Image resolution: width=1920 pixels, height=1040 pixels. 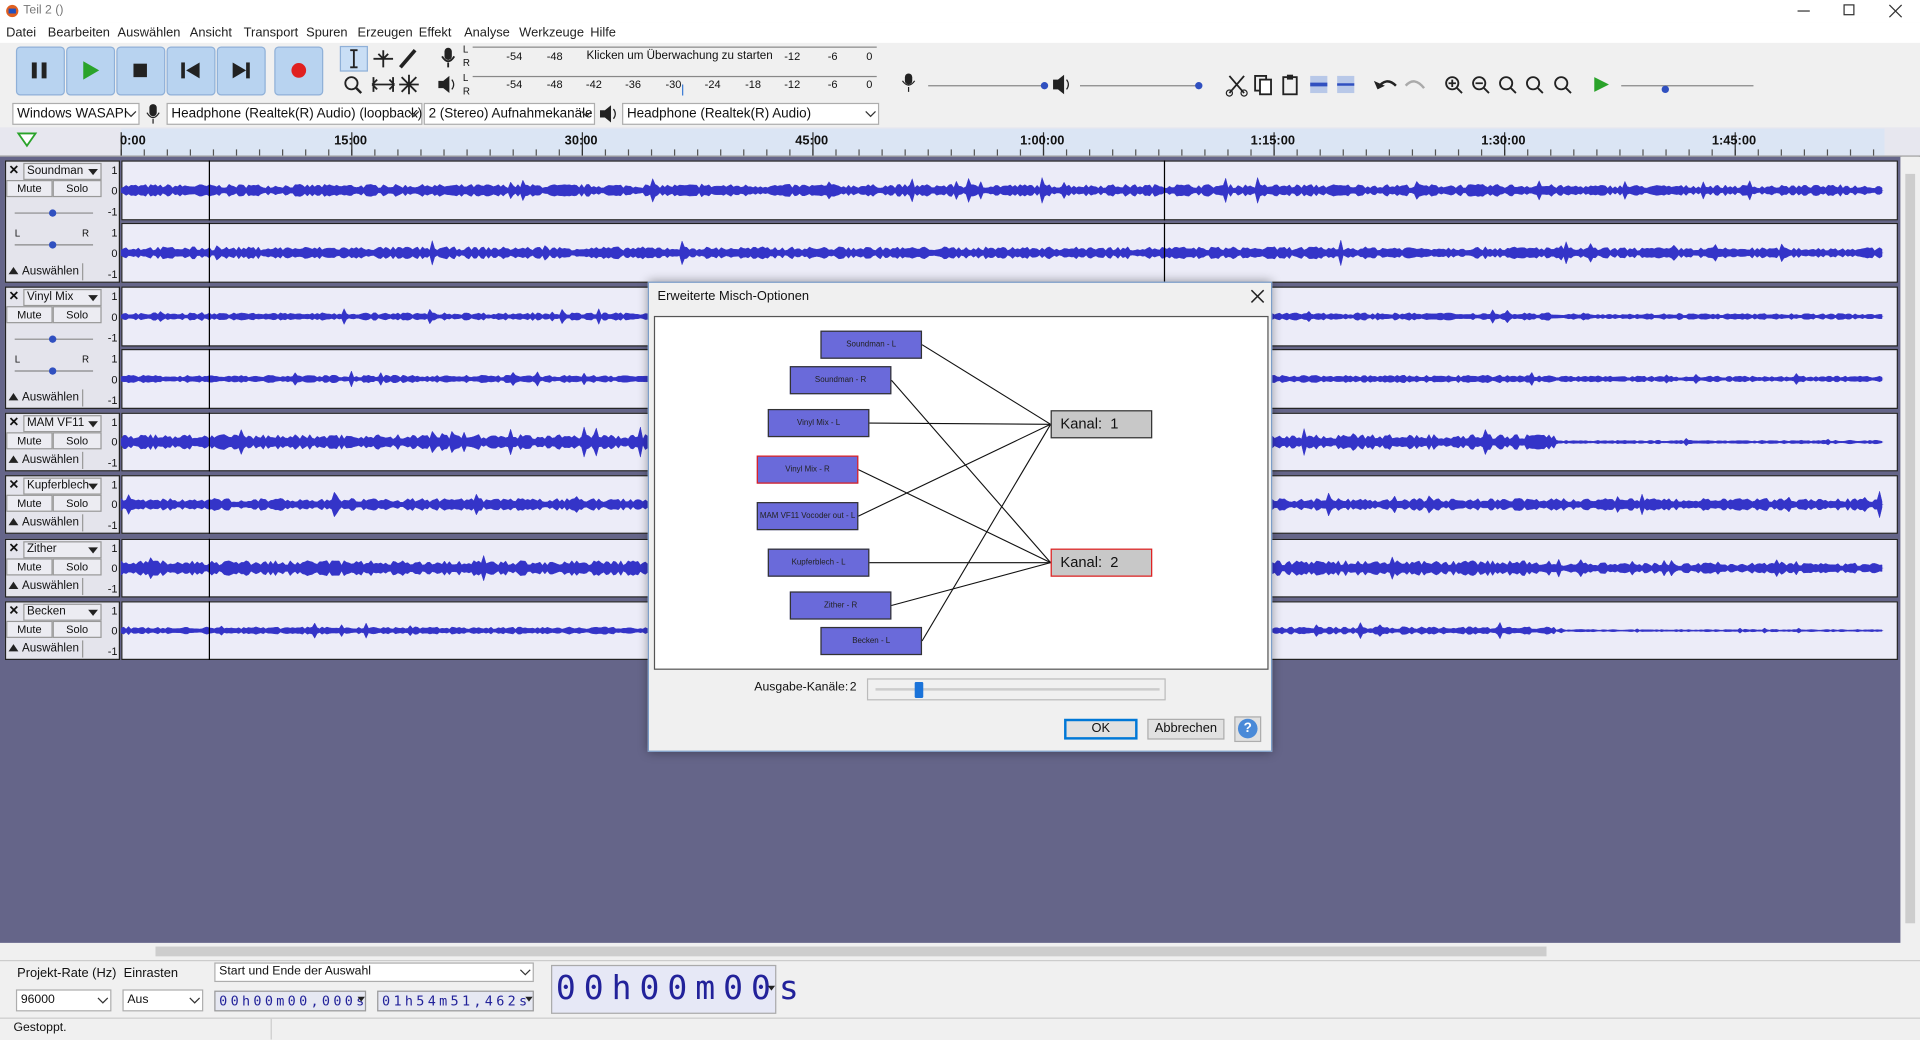 I want to click on pan-slider, so click(x=54, y=245).